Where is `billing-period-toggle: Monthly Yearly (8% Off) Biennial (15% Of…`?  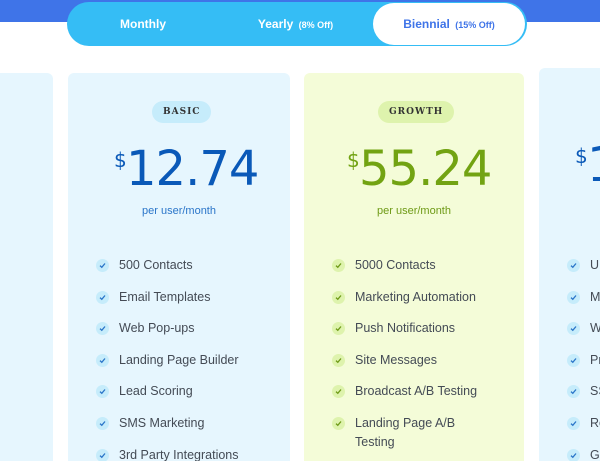
billing-period-toggle: Monthly Yearly (8% Off) Biennial (15% Of… is located at coordinates (297, 24).